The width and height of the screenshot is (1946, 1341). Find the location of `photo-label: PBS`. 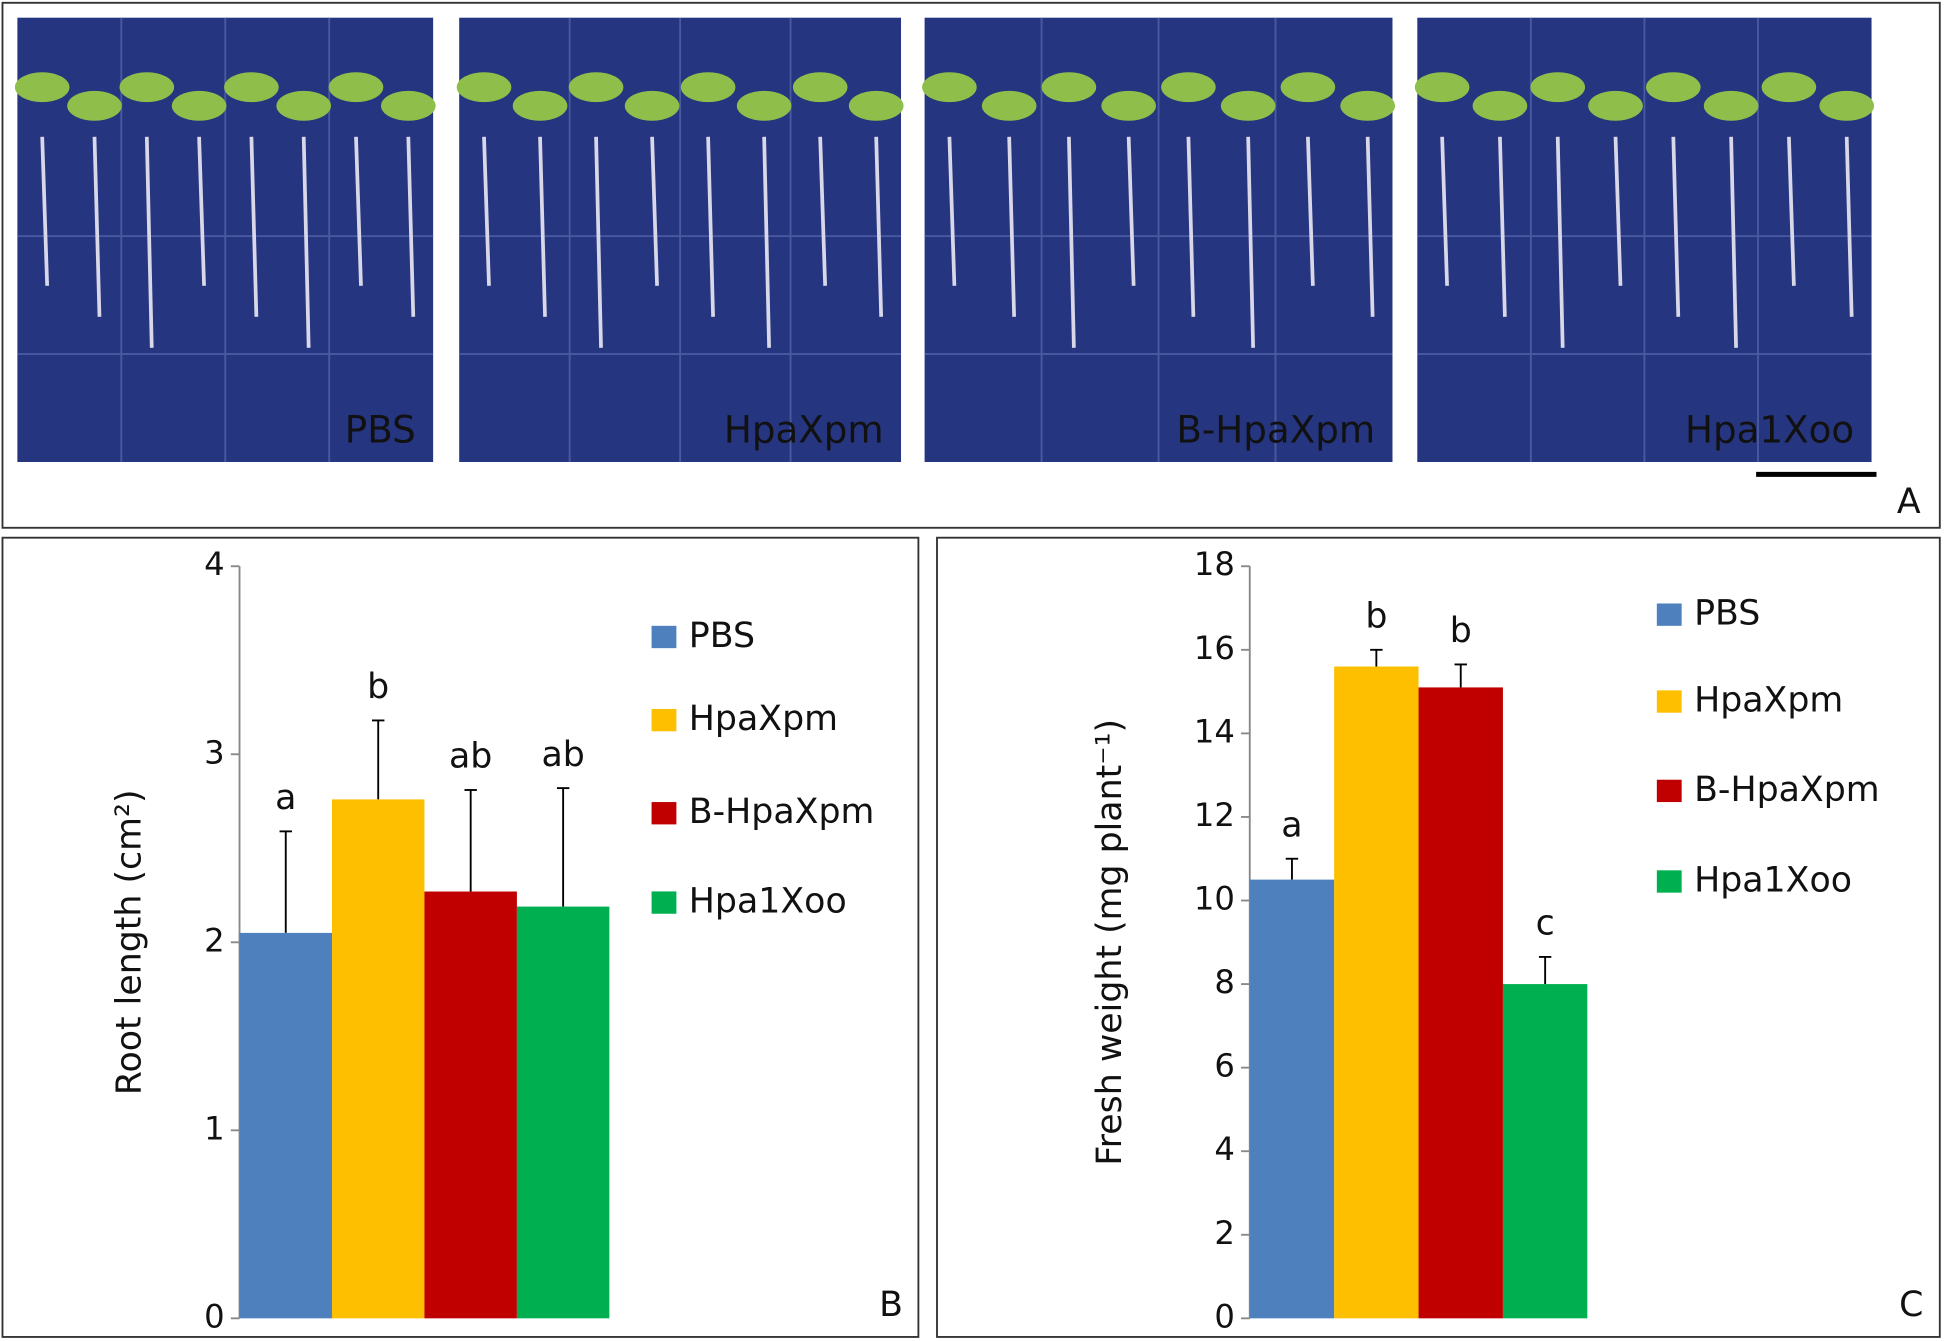

photo-label: PBS is located at coordinates (380, 430).